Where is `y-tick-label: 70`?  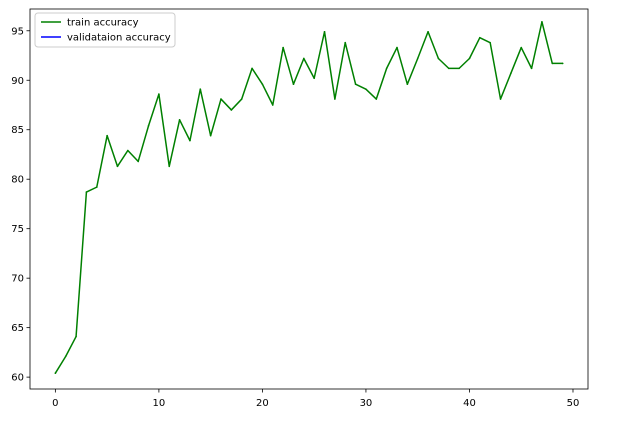 y-tick-label: 70 is located at coordinates (17, 279).